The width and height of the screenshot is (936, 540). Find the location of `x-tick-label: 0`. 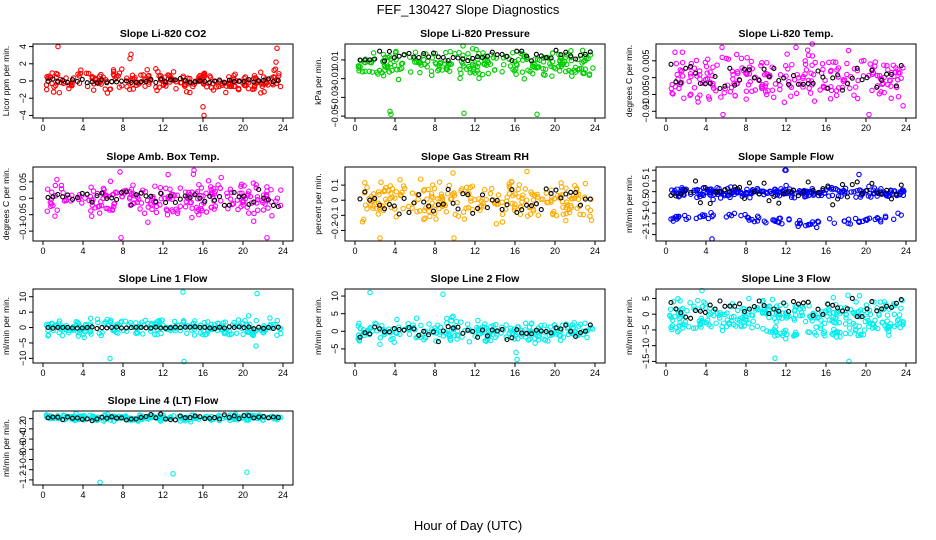

x-tick-label: 0 is located at coordinates (42, 495).